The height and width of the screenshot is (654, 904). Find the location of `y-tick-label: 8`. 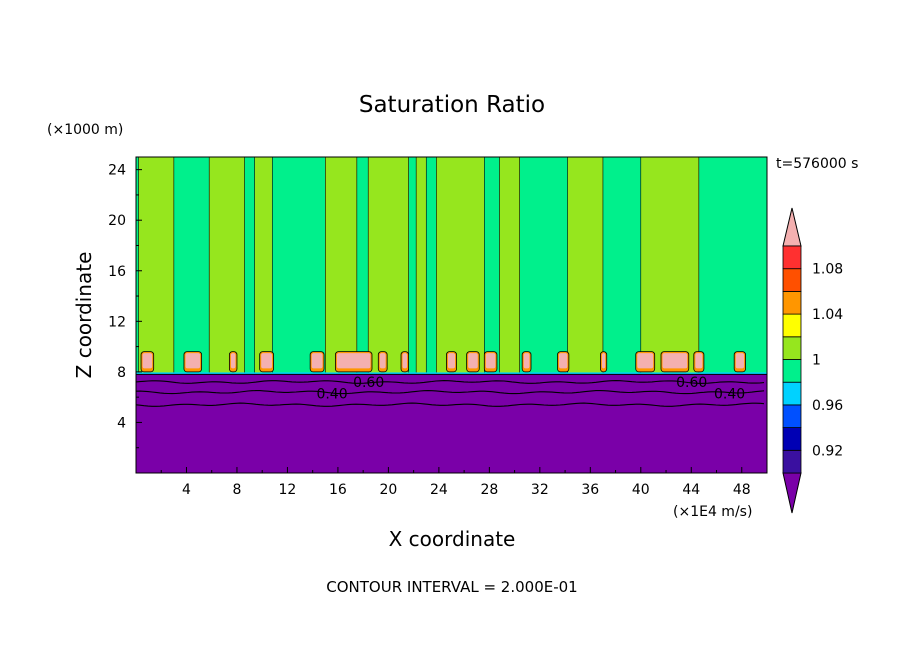

y-tick-label: 8 is located at coordinates (121, 373).